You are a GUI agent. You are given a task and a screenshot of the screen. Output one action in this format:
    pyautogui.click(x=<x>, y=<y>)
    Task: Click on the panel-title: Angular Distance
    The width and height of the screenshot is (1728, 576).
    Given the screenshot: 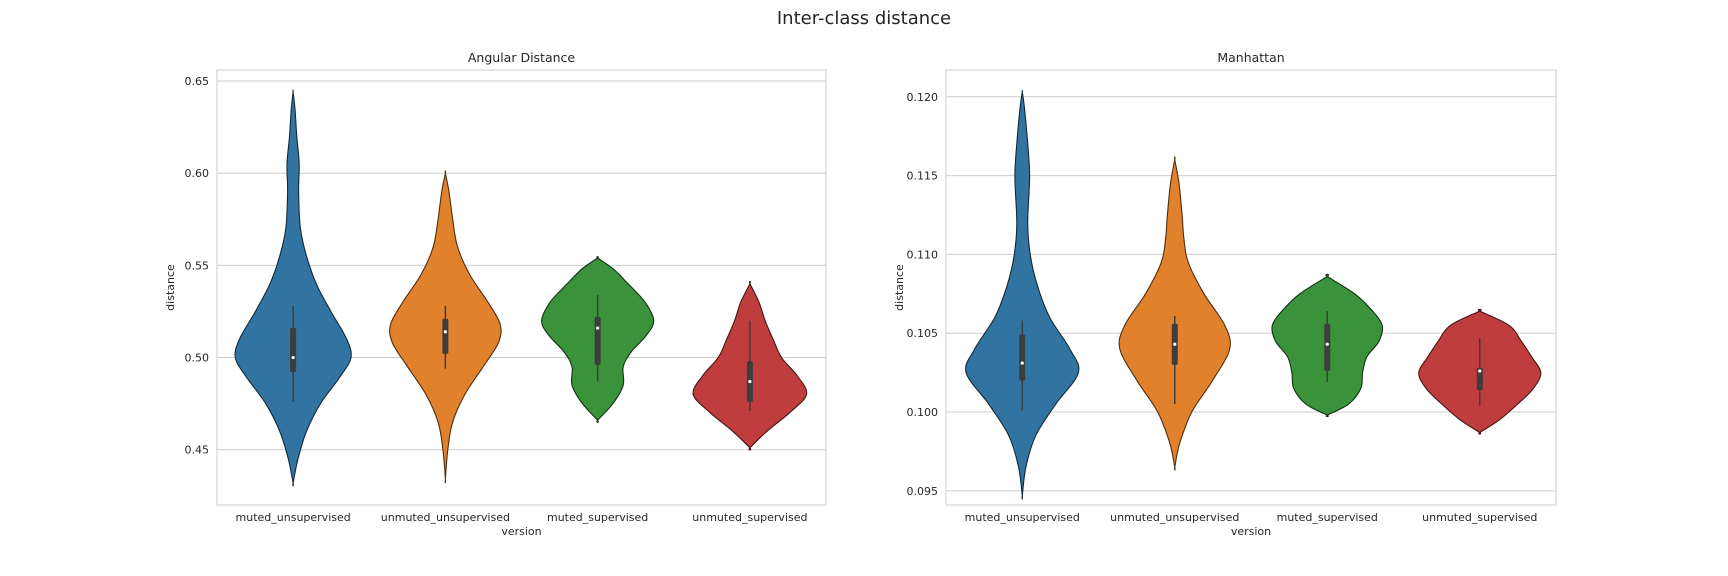 What is the action you would take?
    pyautogui.click(x=522, y=57)
    